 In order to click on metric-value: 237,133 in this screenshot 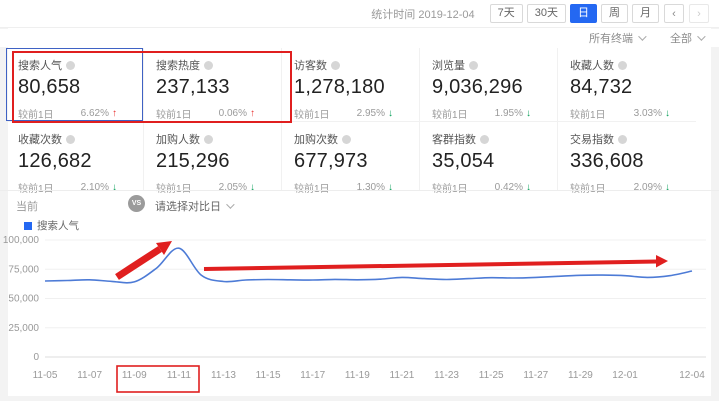, I will do `click(193, 87)`.